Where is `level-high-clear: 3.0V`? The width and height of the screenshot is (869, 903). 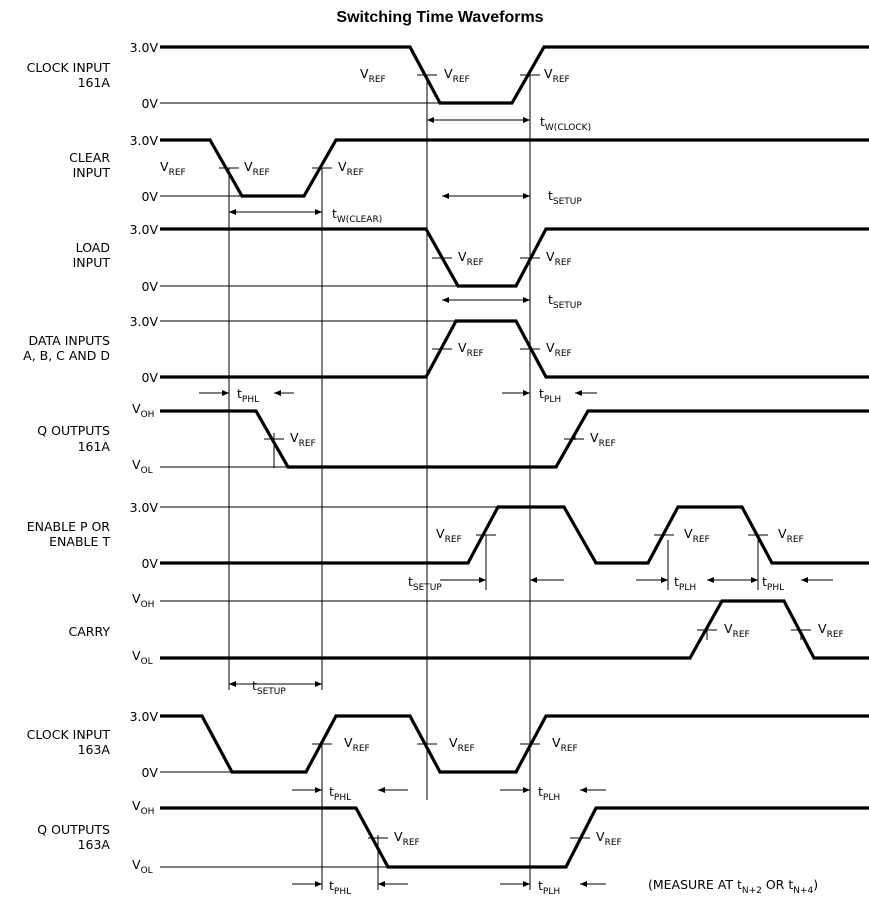
level-high-clear: 3.0V is located at coordinates (144, 140).